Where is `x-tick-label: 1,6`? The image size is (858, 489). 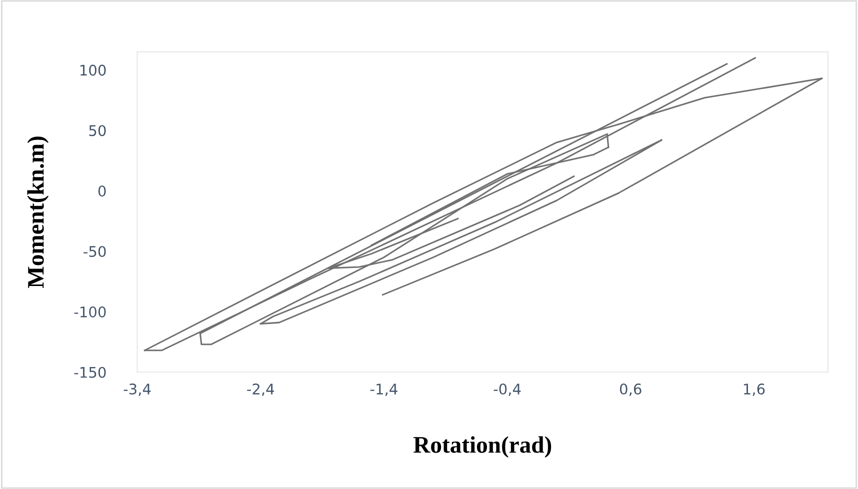 x-tick-label: 1,6 is located at coordinates (754, 390).